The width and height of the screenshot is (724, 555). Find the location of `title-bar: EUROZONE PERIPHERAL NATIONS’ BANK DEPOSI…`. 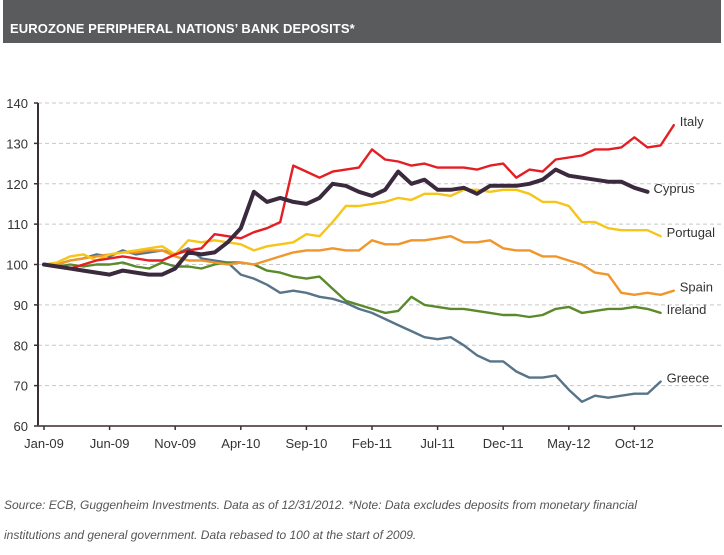

title-bar: EUROZONE PERIPHERAL NATIONS’ BANK DEPOSI… is located at coordinates (362, 21).